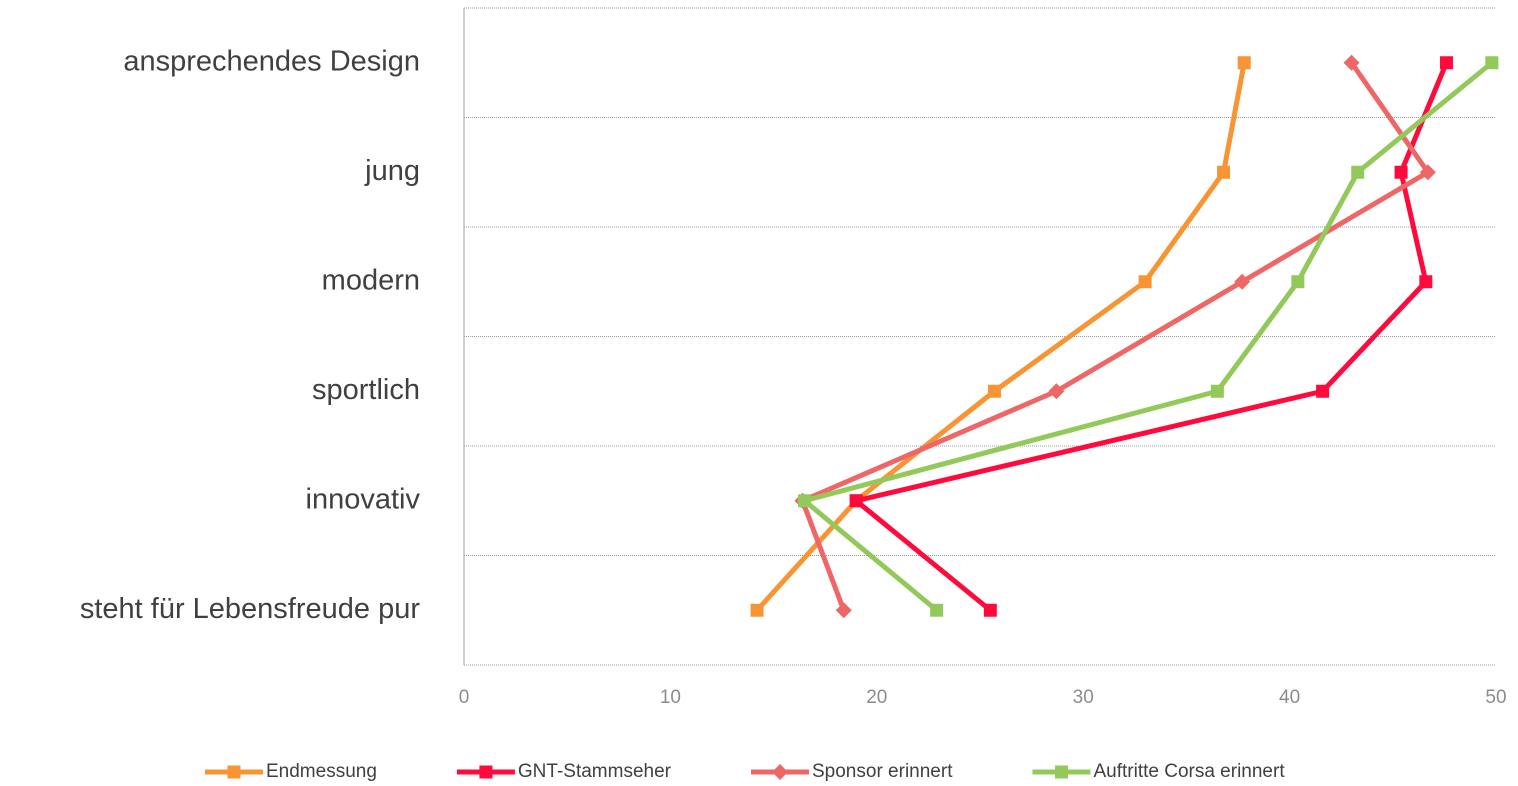  Describe the element at coordinates (1189, 771) in the screenshot. I see `legend-label: Auftritte Corsa erinnert` at that location.